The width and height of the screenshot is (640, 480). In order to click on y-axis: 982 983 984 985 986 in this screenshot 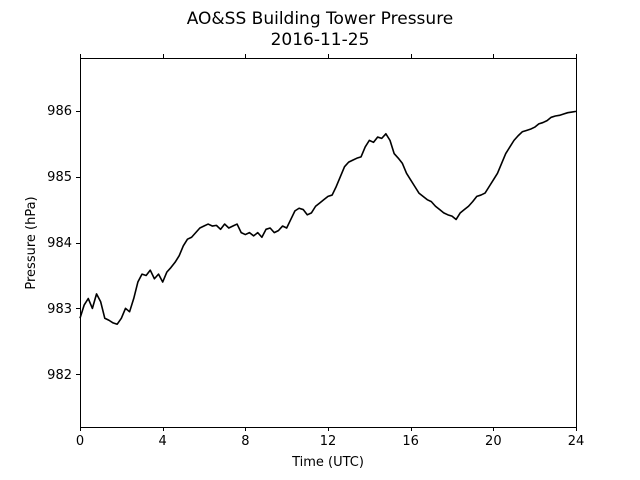, I will do `click(63, 243)`.